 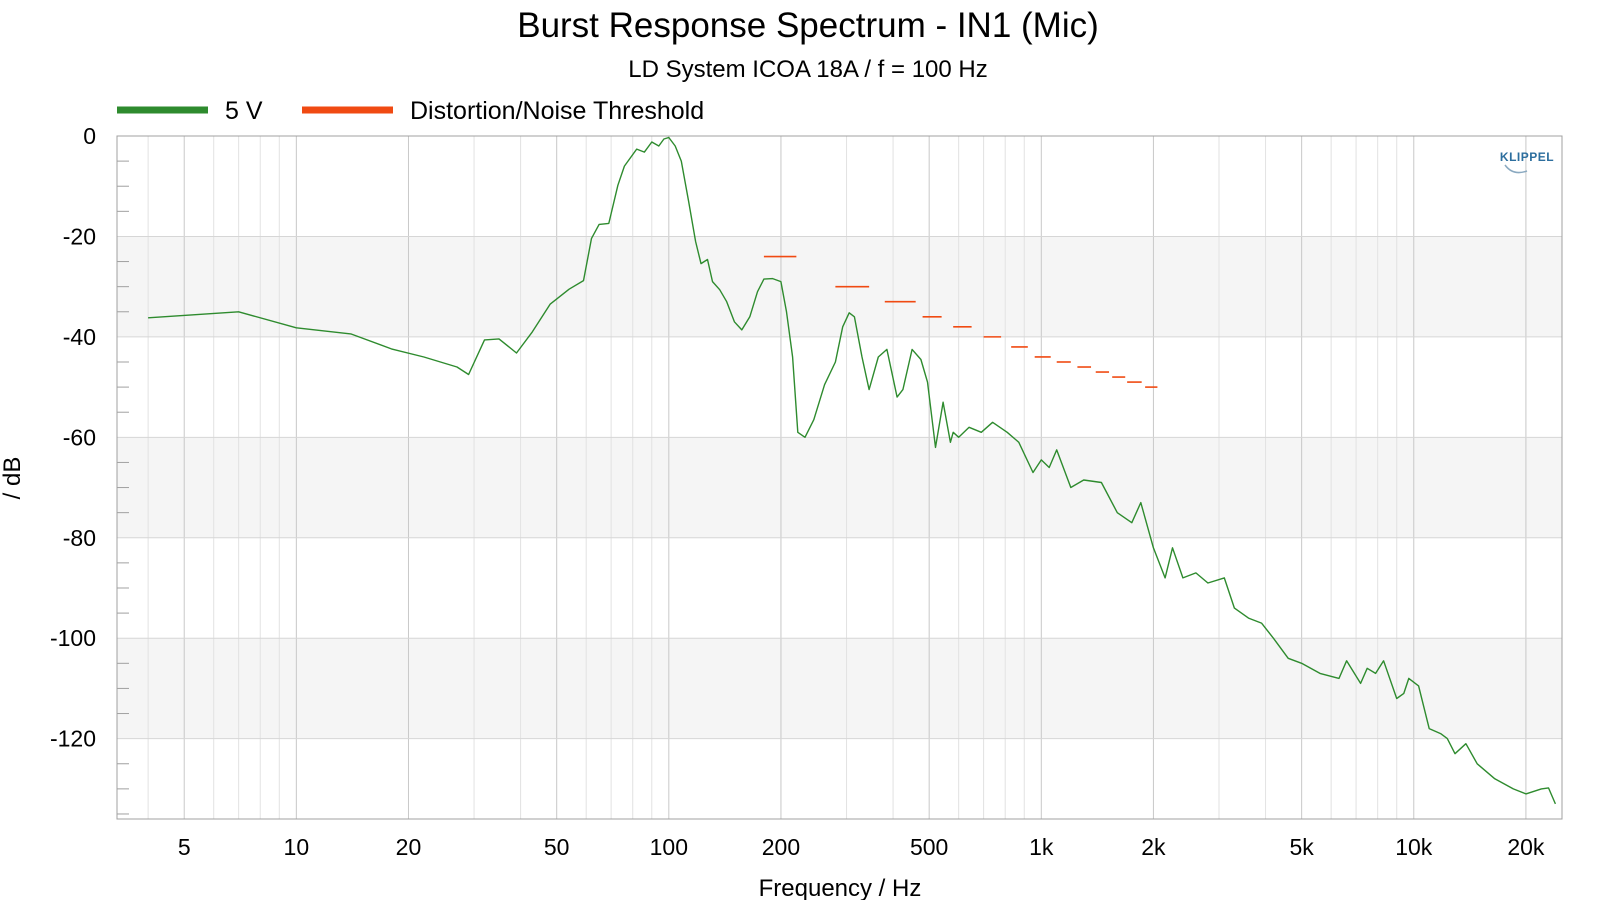 I want to click on y-tick-label: -80, so click(x=79, y=538).